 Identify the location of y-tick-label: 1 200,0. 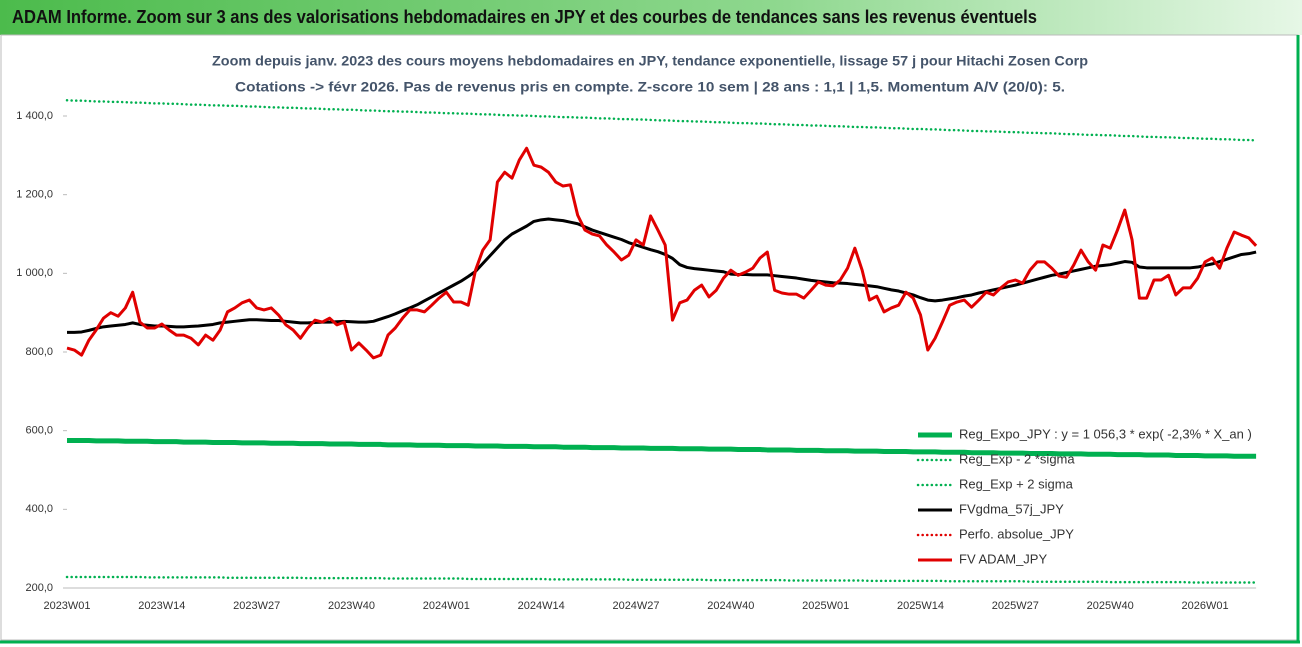
(34, 195).